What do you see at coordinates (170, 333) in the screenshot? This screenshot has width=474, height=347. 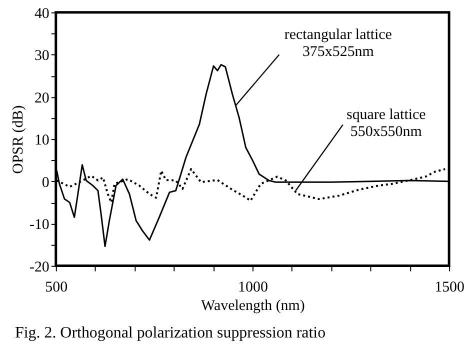 I see `caption: Fig. 2. Orthogonal polarization suppression ratio` at bounding box center [170, 333].